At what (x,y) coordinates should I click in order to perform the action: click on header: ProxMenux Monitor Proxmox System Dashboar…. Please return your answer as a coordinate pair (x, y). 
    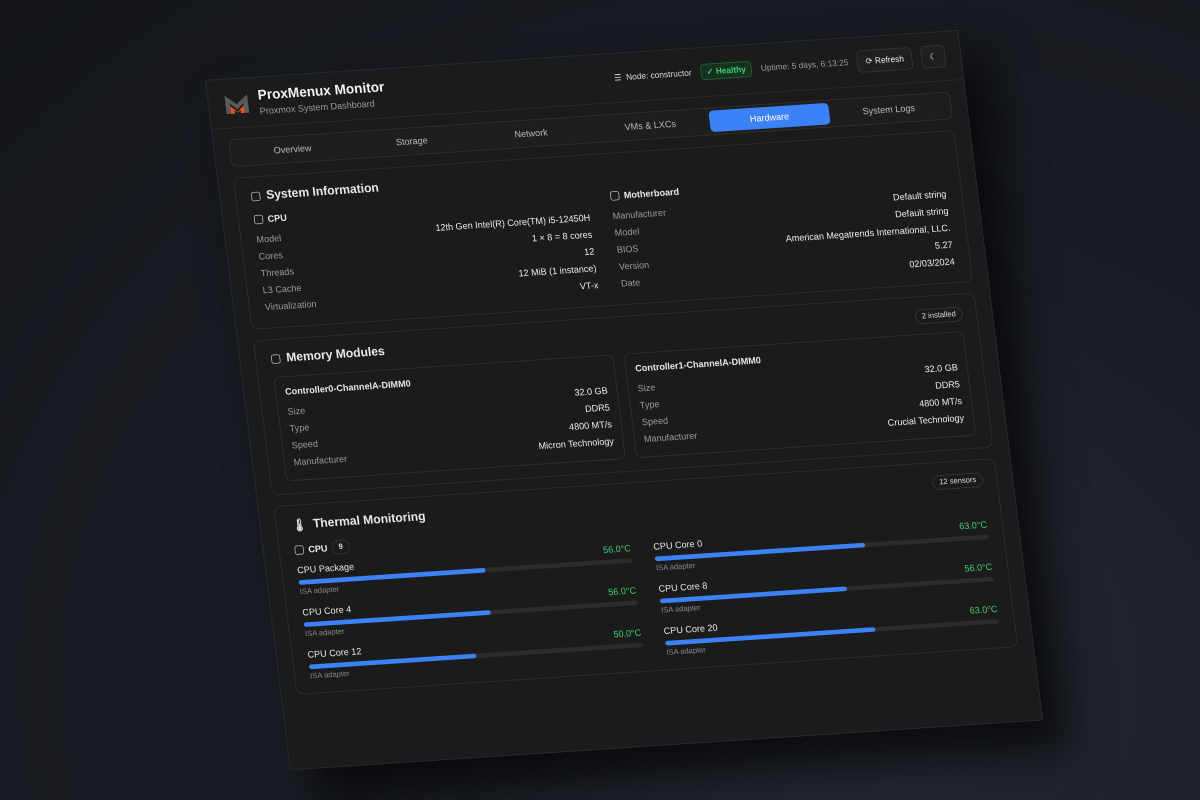
    Looking at the image, I should click on (584, 80).